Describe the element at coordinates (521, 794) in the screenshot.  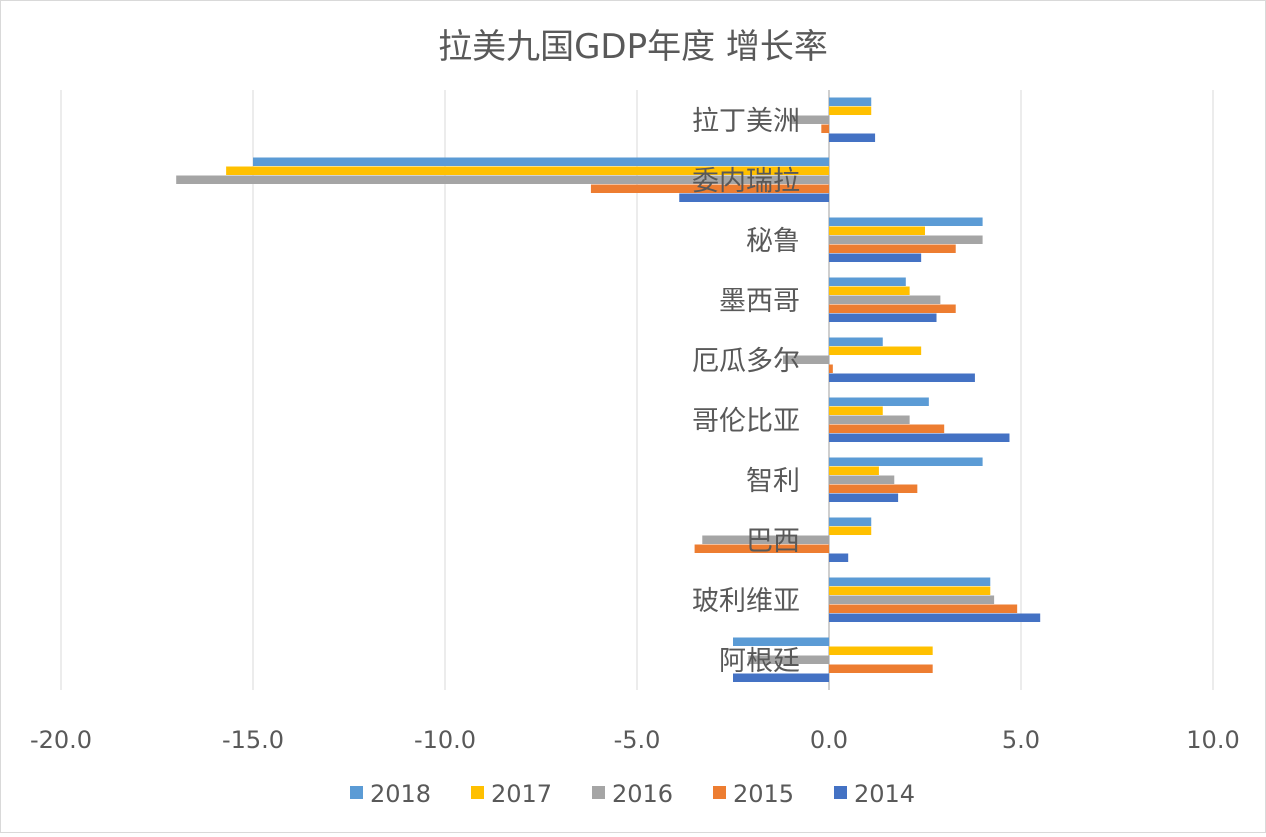
I see `legend-label: 2017` at that location.